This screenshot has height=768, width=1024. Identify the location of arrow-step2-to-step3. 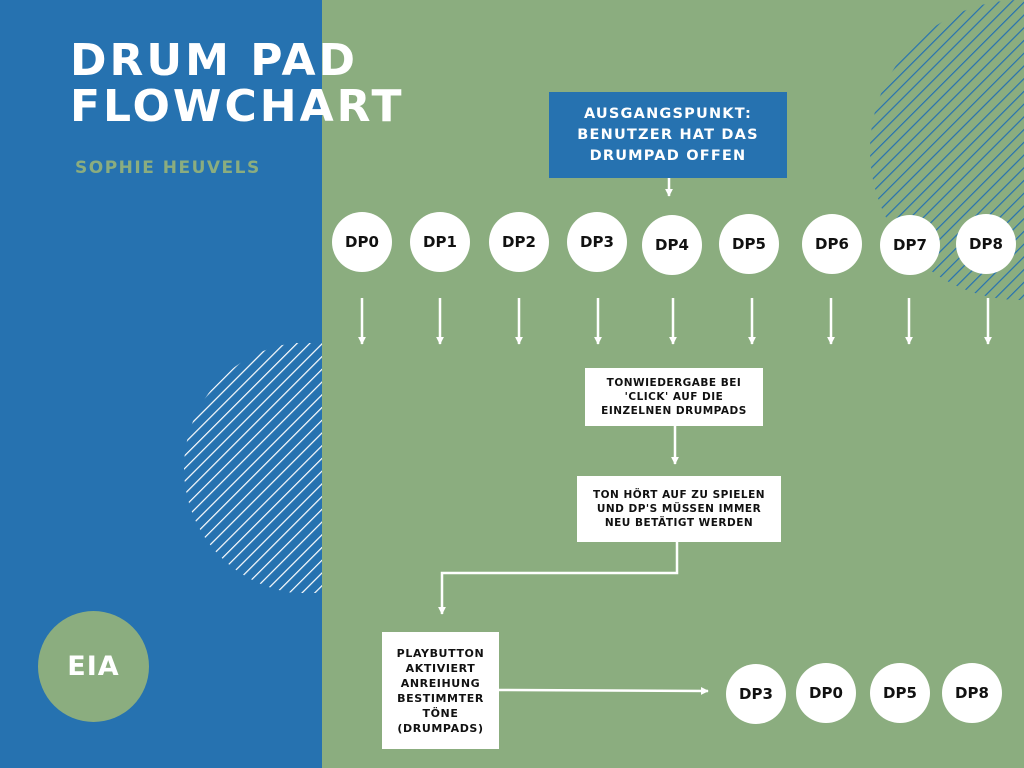
(558, 578).